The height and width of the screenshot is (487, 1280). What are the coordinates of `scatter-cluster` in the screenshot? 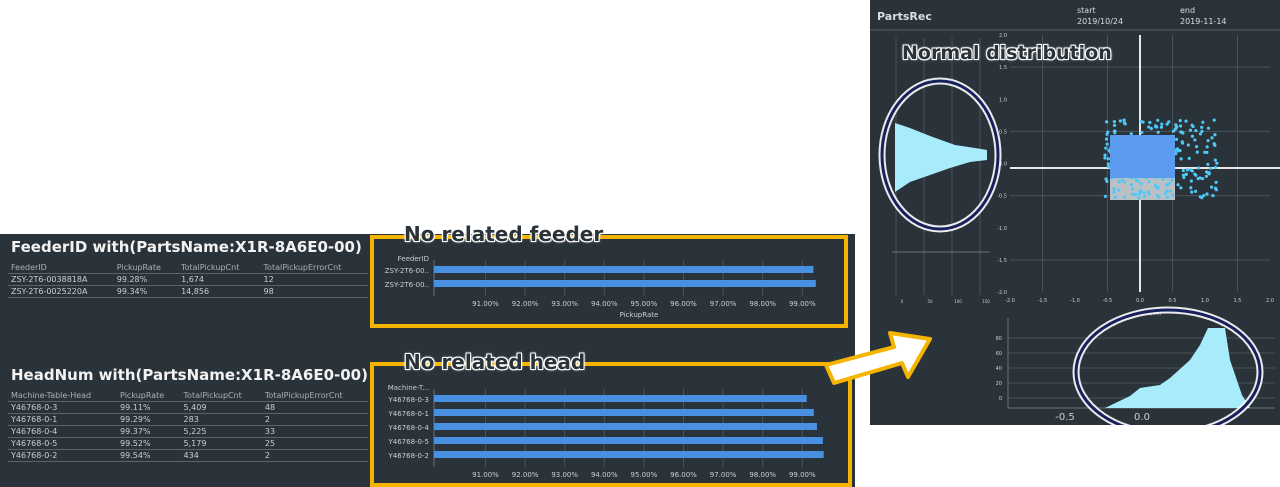 It's located at (1142, 156).